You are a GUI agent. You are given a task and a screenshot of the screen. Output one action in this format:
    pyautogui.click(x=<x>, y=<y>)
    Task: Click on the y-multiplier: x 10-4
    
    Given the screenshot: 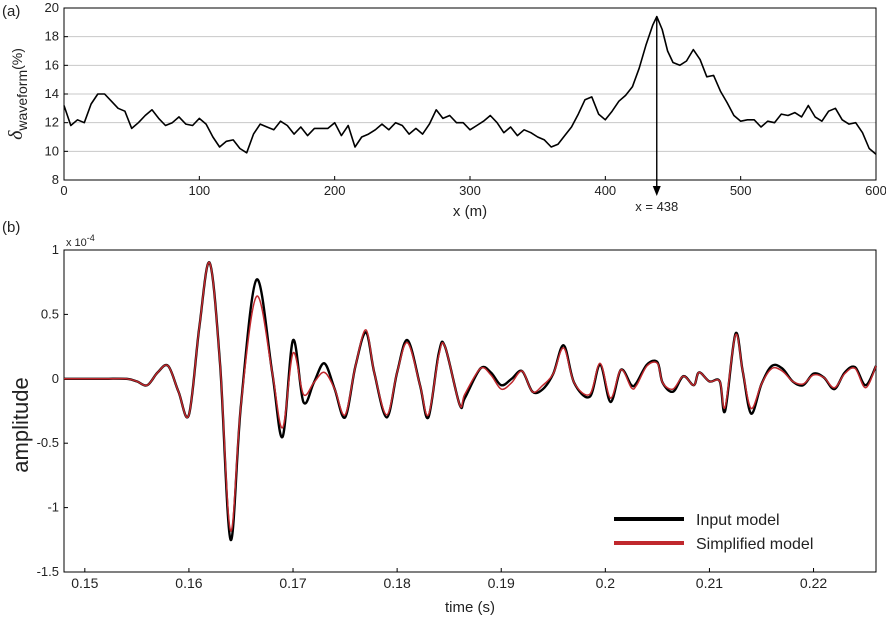 What is the action you would take?
    pyautogui.click(x=80, y=241)
    